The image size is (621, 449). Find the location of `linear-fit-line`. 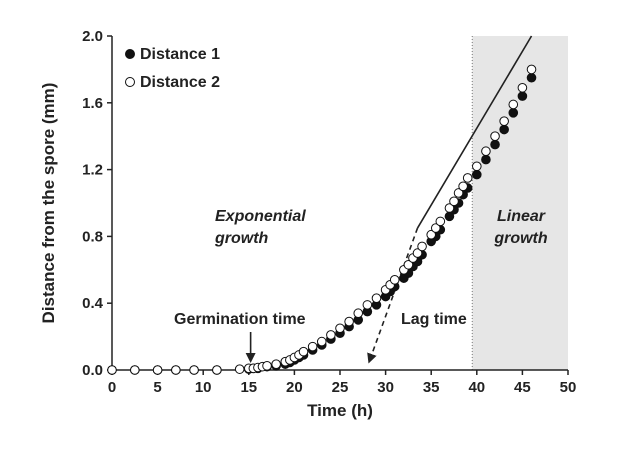

linear-fit-line is located at coordinates (474, 132).